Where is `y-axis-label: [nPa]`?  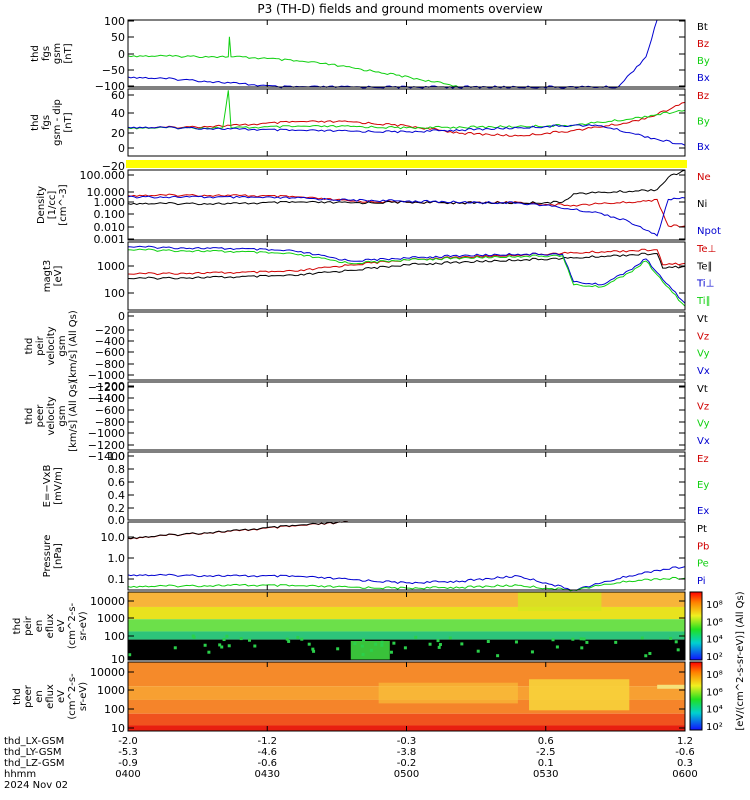 y-axis-label: [nPa] is located at coordinates (58, 556).